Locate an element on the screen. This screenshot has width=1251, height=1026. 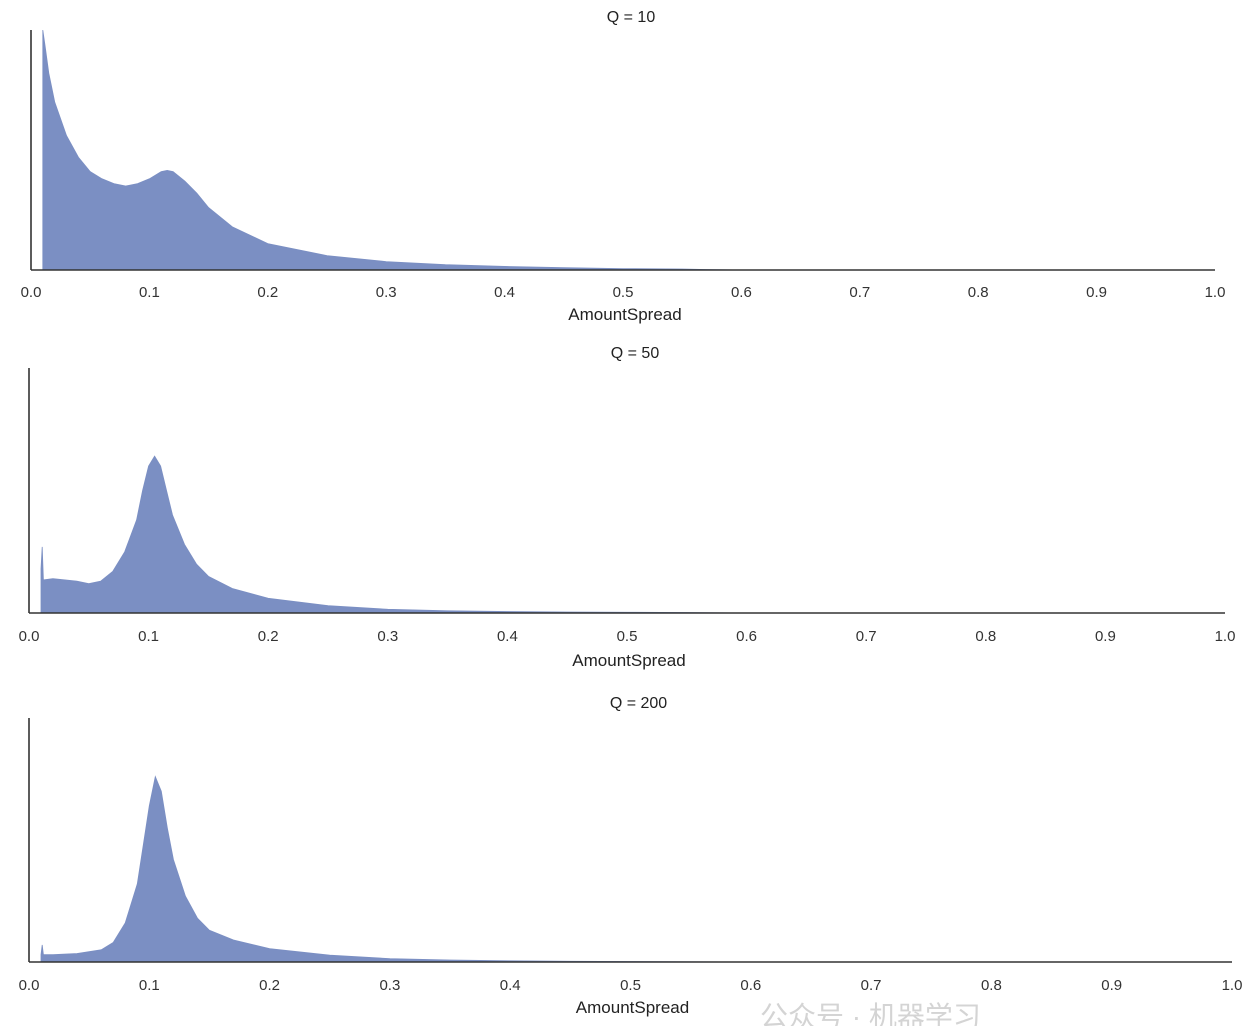
panel-title: Q = 10 is located at coordinates (631, 17).